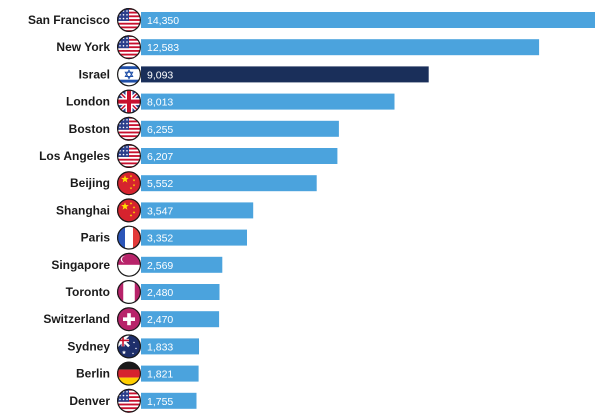 The image size is (606, 417). Describe the element at coordinates (160, 266) in the screenshot. I see `value-label: 2,569` at that location.